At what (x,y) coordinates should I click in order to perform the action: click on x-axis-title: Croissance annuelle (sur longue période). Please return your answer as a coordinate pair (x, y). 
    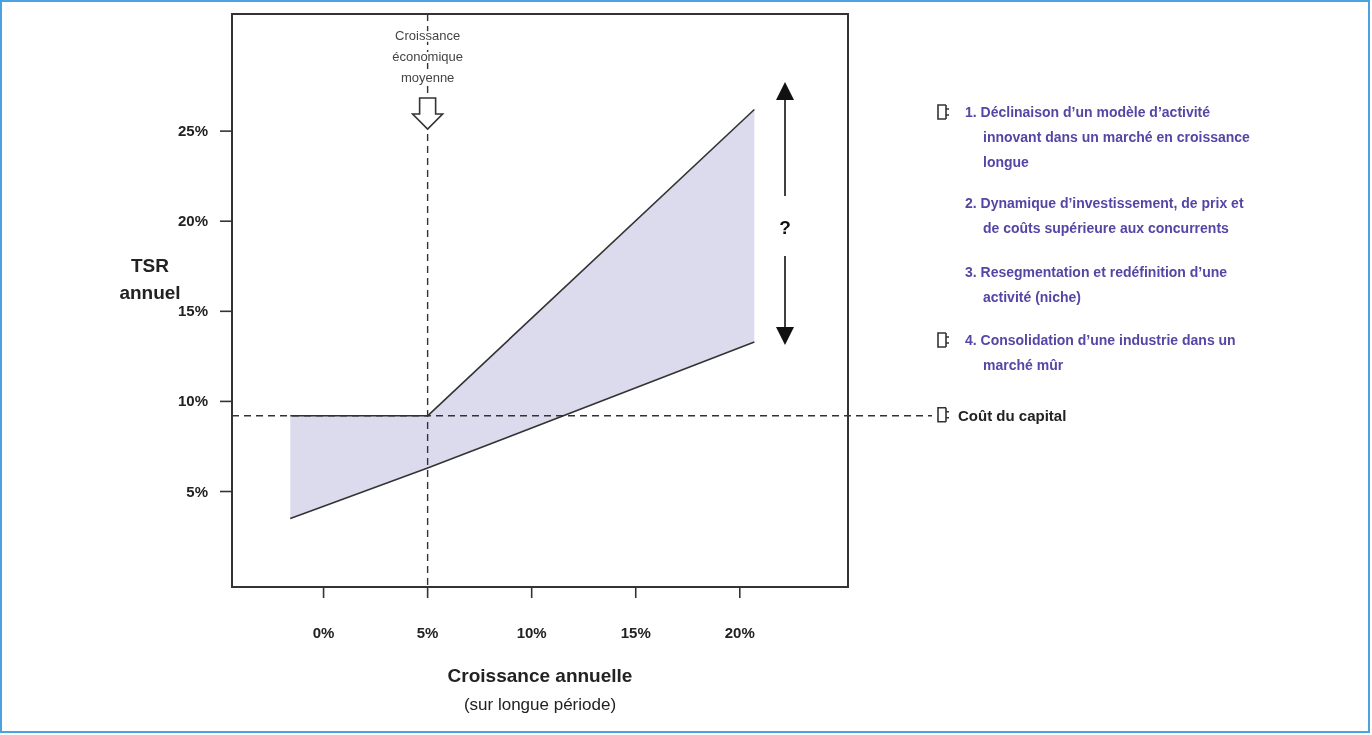
    Looking at the image, I should click on (540, 689).